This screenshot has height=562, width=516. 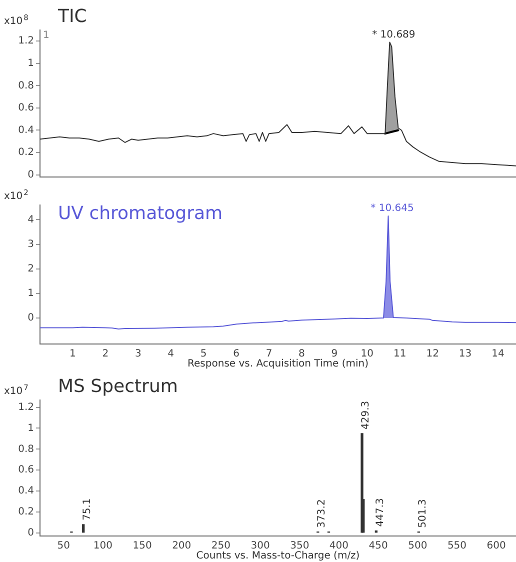 I want to click on x-tick-label: 7, so click(x=269, y=354).